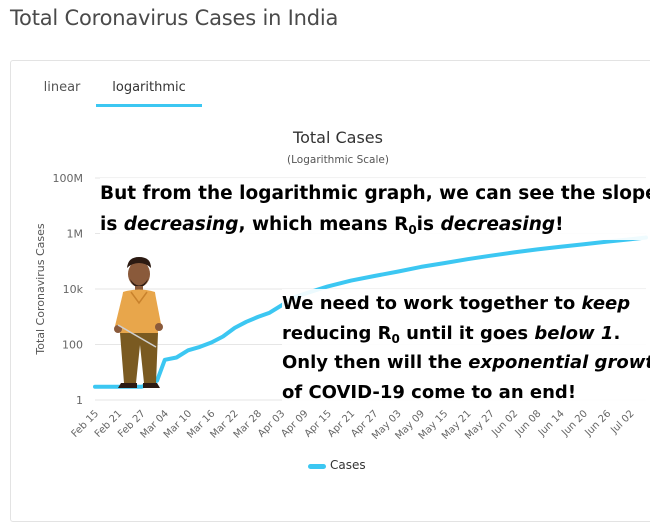  Describe the element at coordinates (337, 137) in the screenshot. I see `chart-title: Total Cases` at that location.